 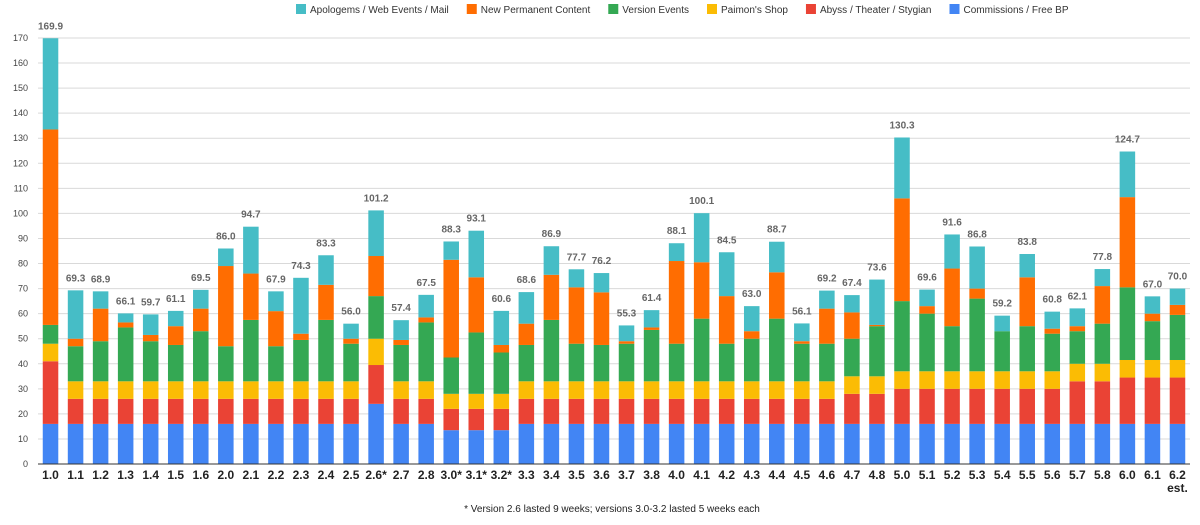 I want to click on bar-total-label: 56.1, so click(x=802, y=311).